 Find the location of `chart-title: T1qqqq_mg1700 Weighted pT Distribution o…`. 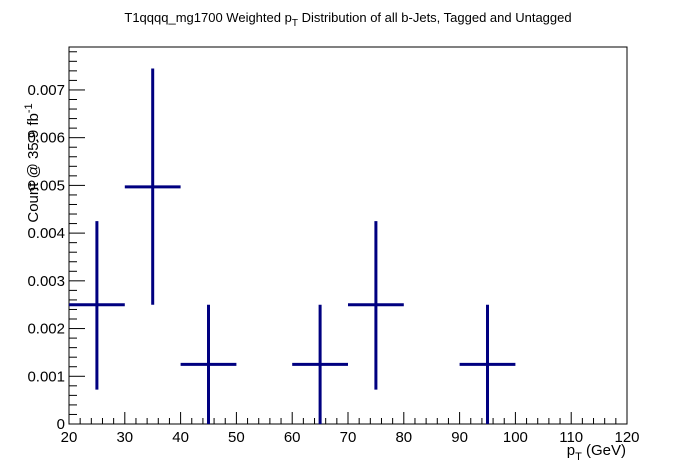

chart-title: T1qqqq_mg1700 Weighted pT Distribution o… is located at coordinates (347, 19).